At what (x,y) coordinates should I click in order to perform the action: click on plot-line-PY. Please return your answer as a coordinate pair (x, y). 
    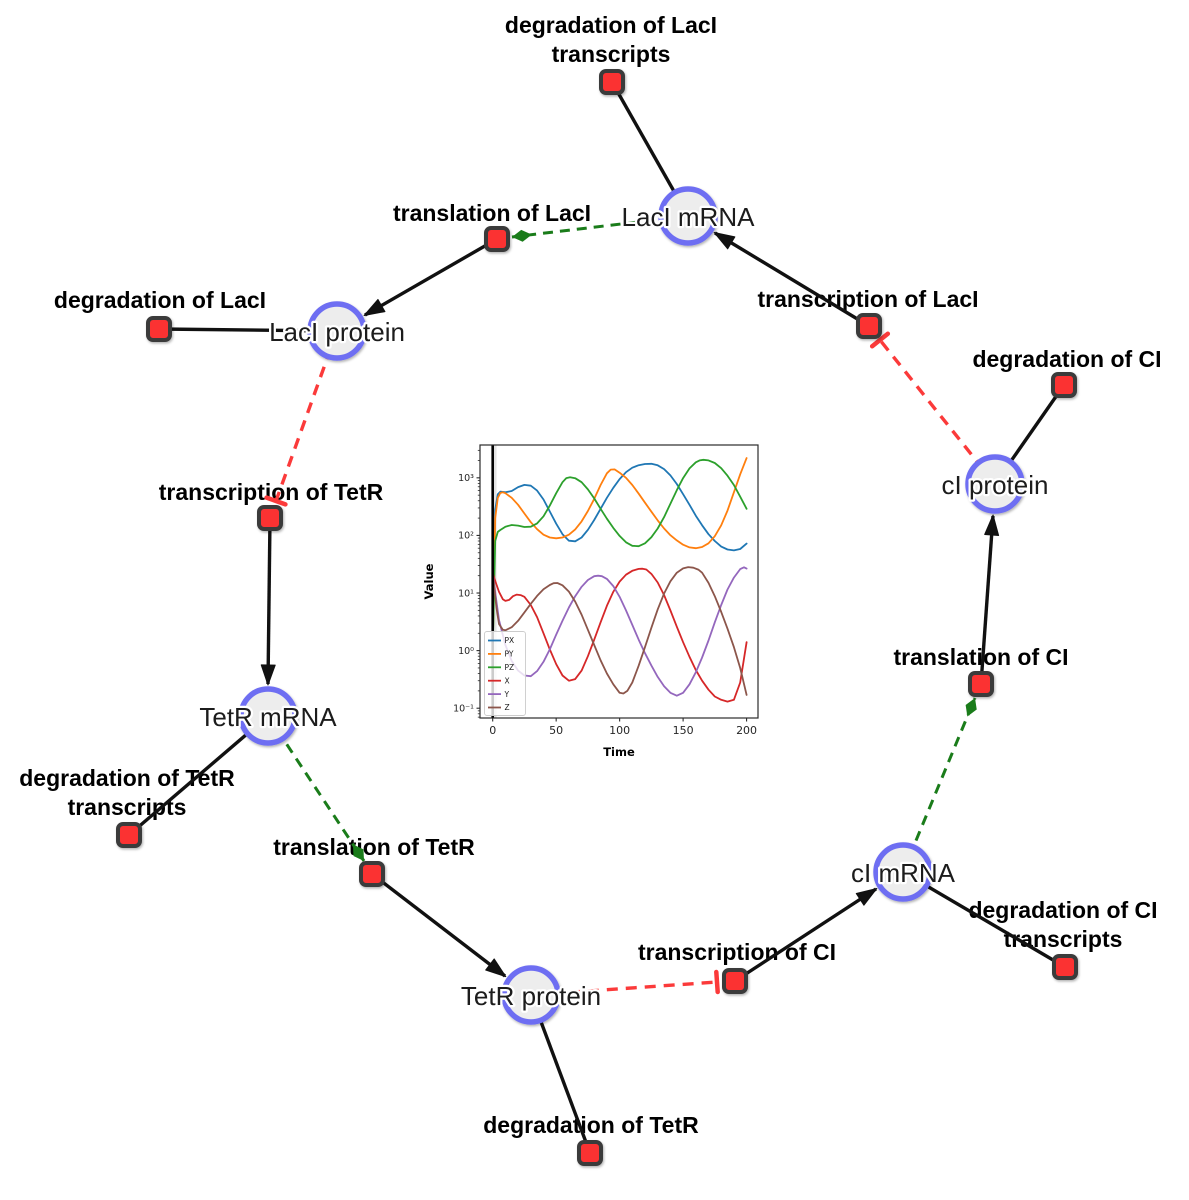
    Looking at the image, I should click on (619, 554).